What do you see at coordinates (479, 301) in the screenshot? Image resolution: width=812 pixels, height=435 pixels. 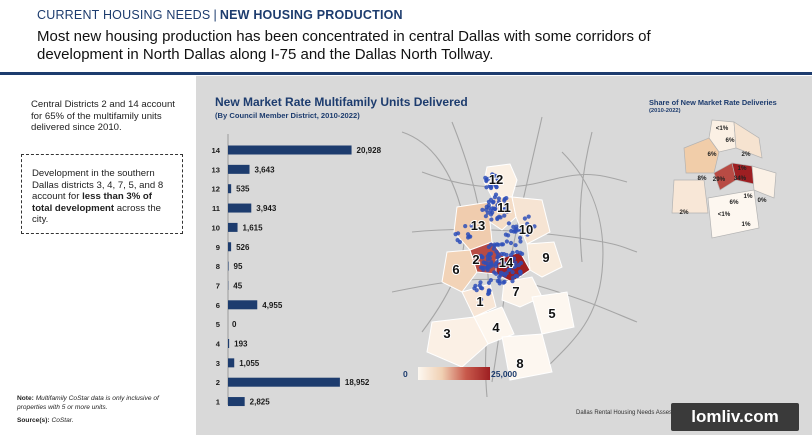 I see `district-label: 1` at bounding box center [479, 301].